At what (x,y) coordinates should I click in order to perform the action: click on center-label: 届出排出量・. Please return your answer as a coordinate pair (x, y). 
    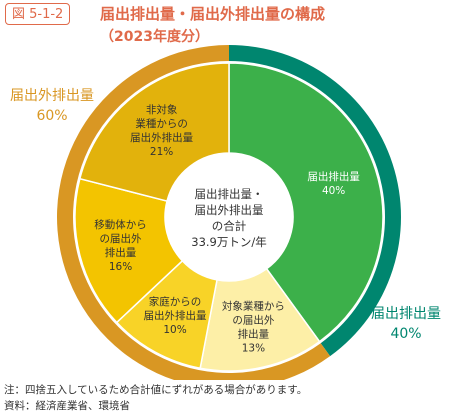
    Looking at the image, I should click on (229, 194).